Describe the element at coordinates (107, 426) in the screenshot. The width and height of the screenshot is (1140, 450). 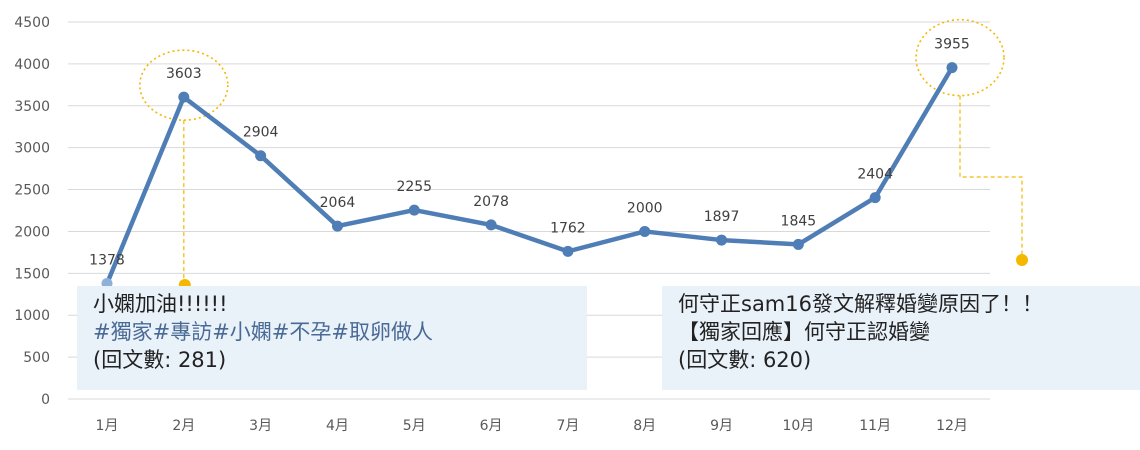
I see `x-tick-label: 1月` at that location.